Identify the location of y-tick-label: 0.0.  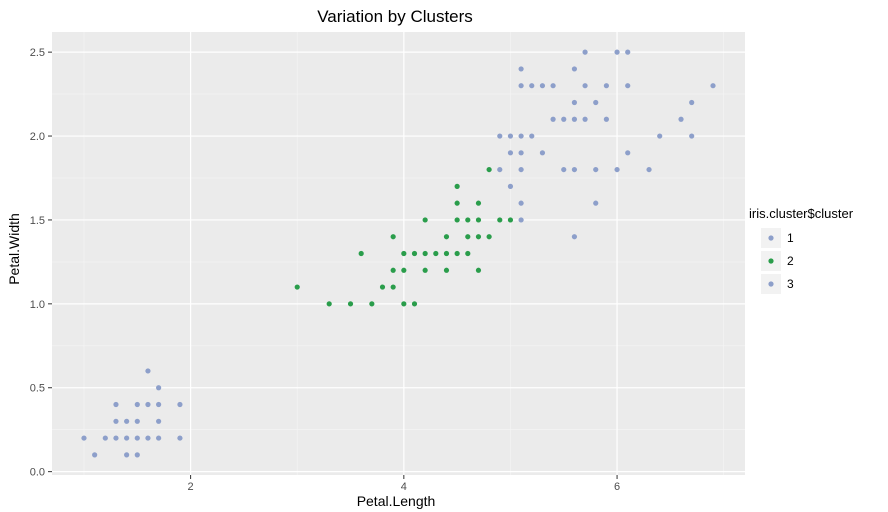
(37, 473).